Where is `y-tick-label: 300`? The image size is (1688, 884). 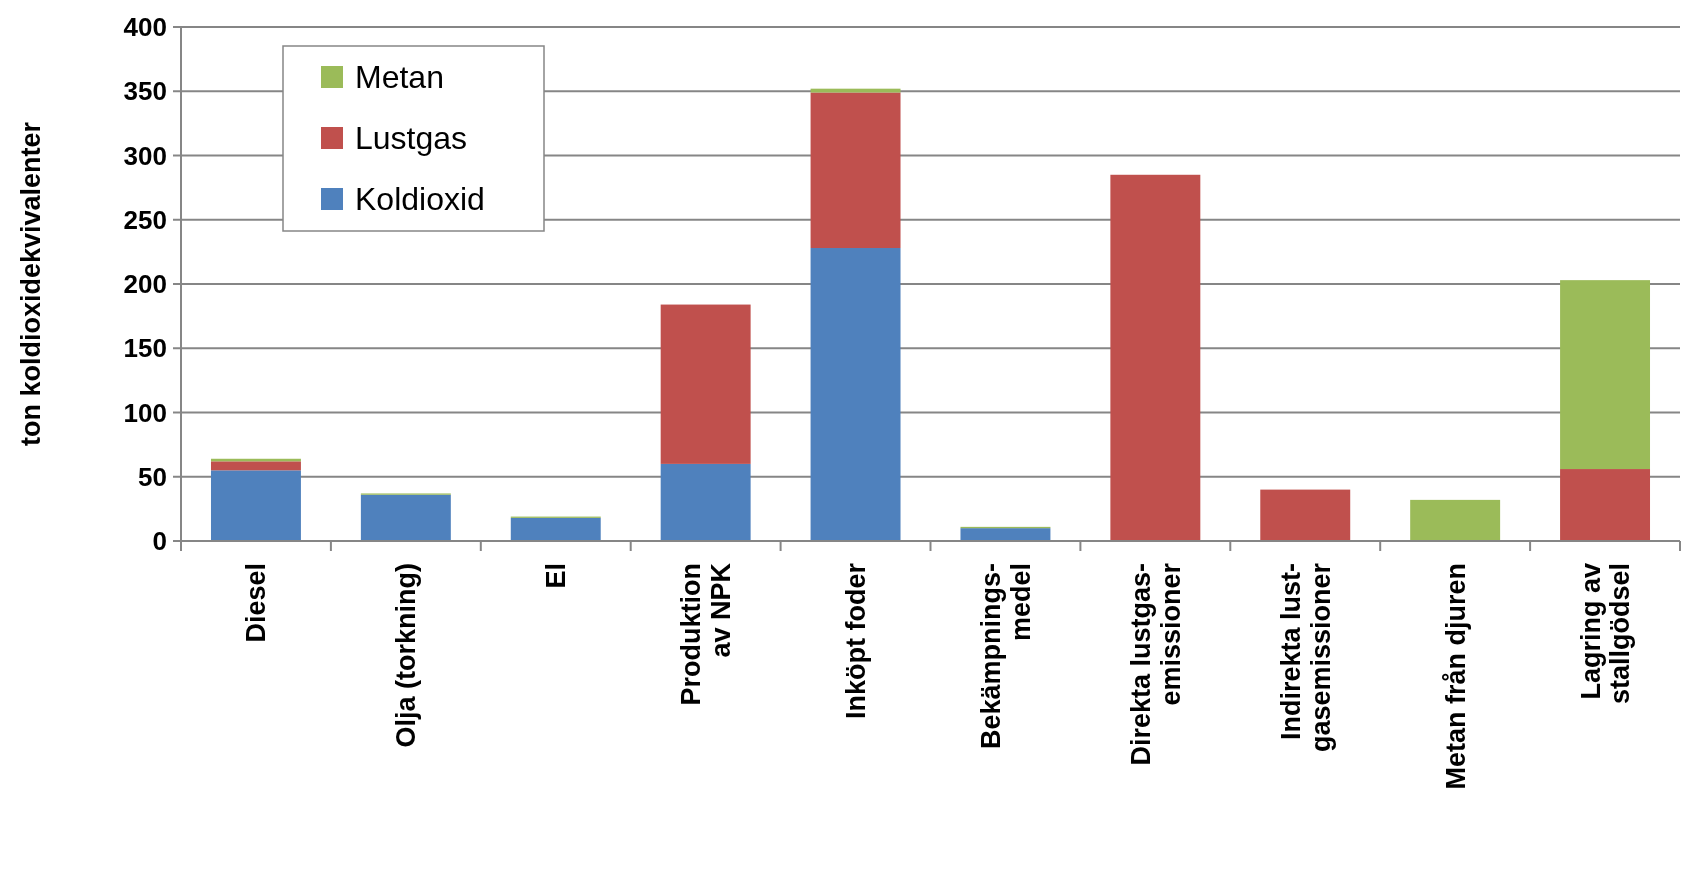
y-tick-label: 300 is located at coordinates (145, 155).